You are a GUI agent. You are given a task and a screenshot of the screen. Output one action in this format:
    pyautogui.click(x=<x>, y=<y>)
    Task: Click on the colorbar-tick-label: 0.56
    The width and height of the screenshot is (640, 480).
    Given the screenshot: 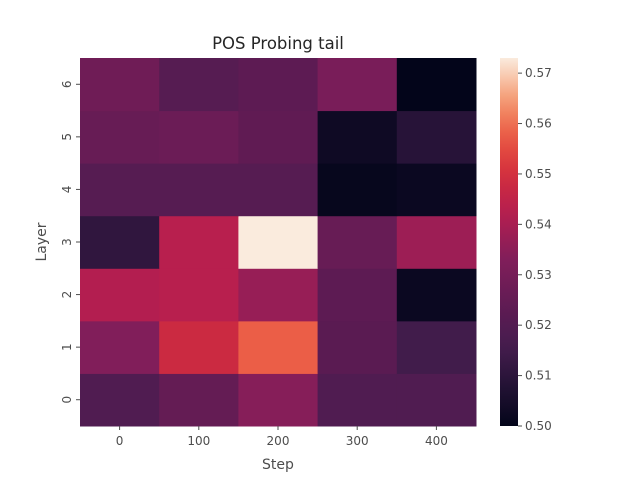 What is the action you would take?
    pyautogui.click(x=538, y=124)
    